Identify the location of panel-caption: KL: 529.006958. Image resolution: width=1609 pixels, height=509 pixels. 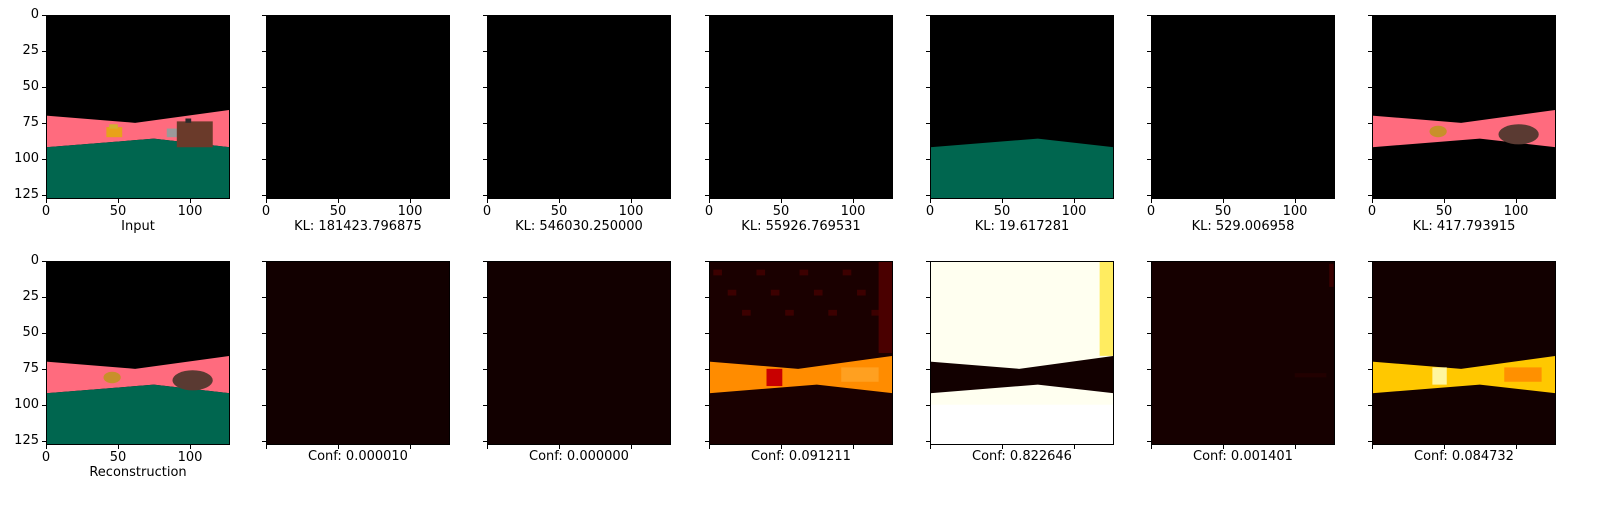
(1243, 226).